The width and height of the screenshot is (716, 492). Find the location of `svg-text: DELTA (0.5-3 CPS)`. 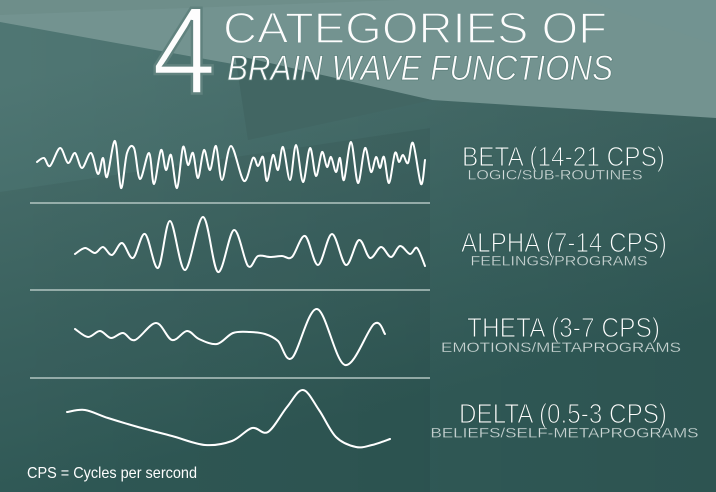

svg-text: DELTA (0.5-3 CPS) is located at coordinates (563, 413).